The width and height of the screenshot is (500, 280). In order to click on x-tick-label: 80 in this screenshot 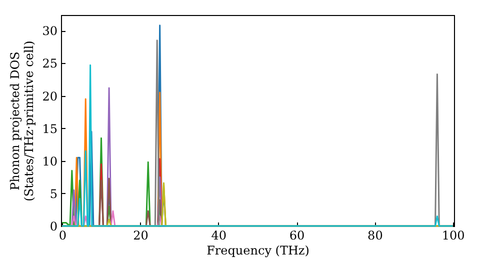, I will do `click(375, 235)`.